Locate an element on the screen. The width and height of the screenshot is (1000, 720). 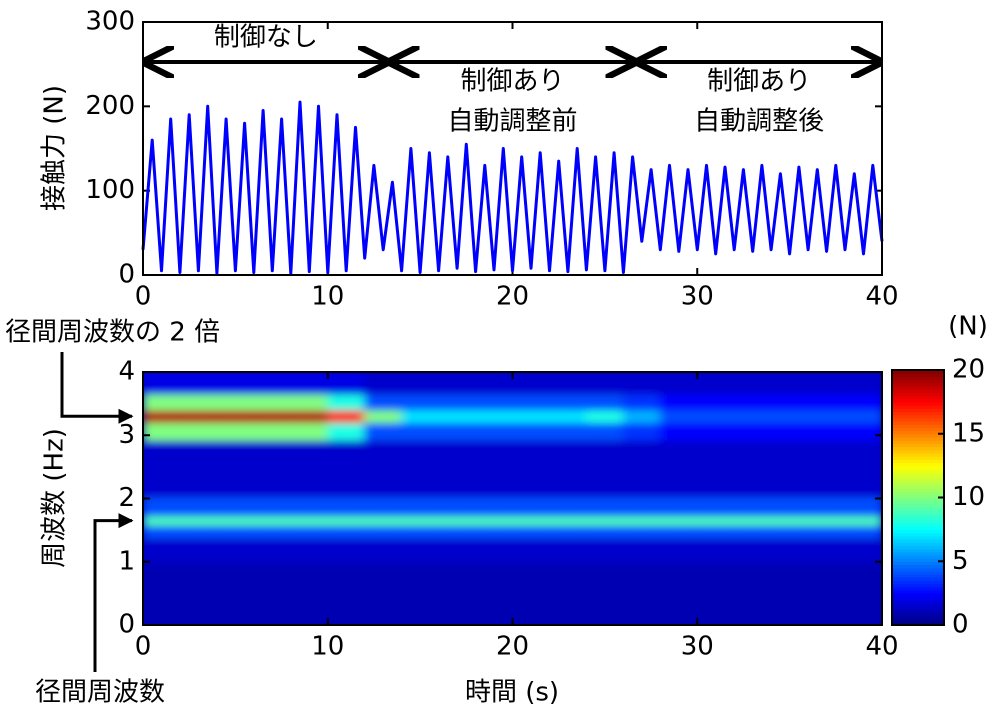
x-axis-label: 時間 (s) is located at coordinates (512, 693).